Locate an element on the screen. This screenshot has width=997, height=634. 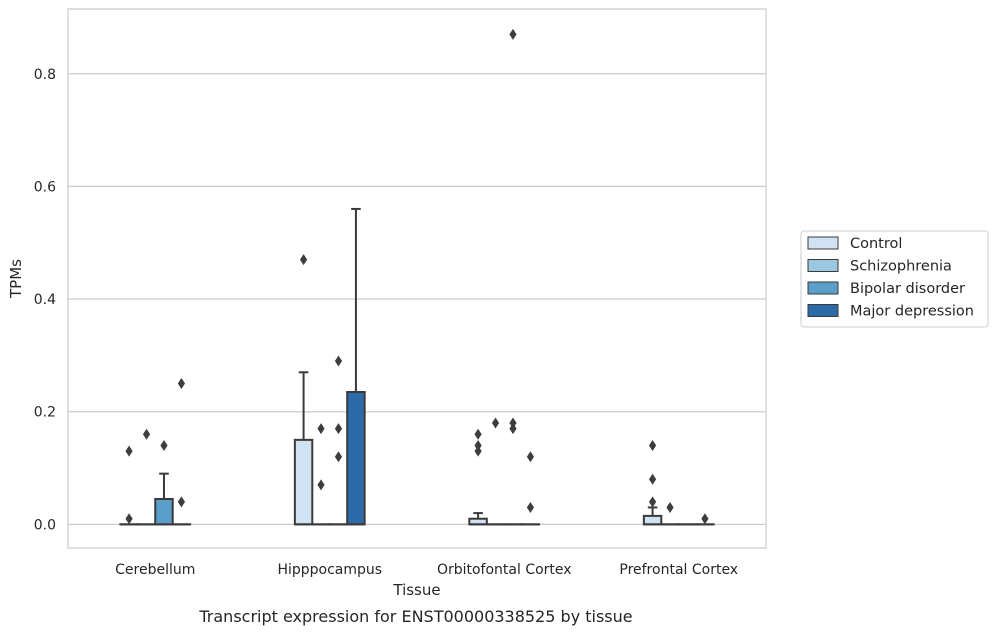
legend-label: Major depression is located at coordinates (912, 312).